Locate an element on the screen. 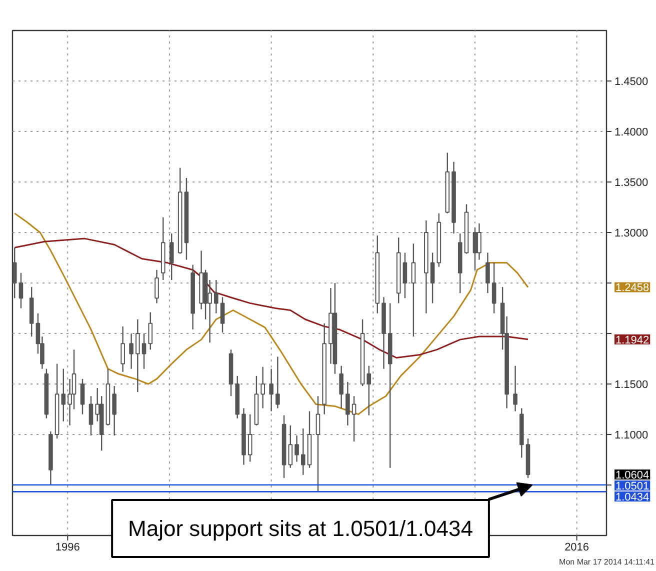 Image resolution: width=656 pixels, height=571 pixels. y-tick-label: 1.4500 is located at coordinates (631, 82).